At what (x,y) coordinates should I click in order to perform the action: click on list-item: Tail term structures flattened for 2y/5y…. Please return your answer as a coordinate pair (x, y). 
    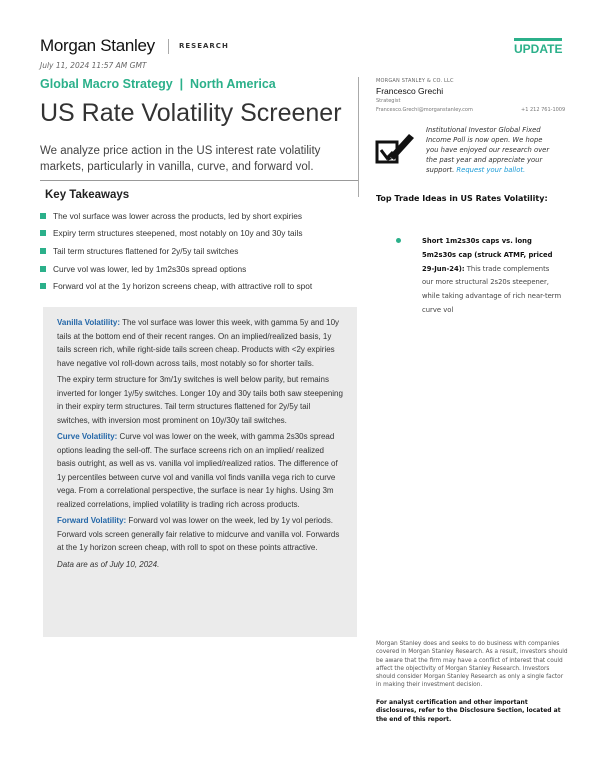
    Looking at the image, I should click on (176, 251).